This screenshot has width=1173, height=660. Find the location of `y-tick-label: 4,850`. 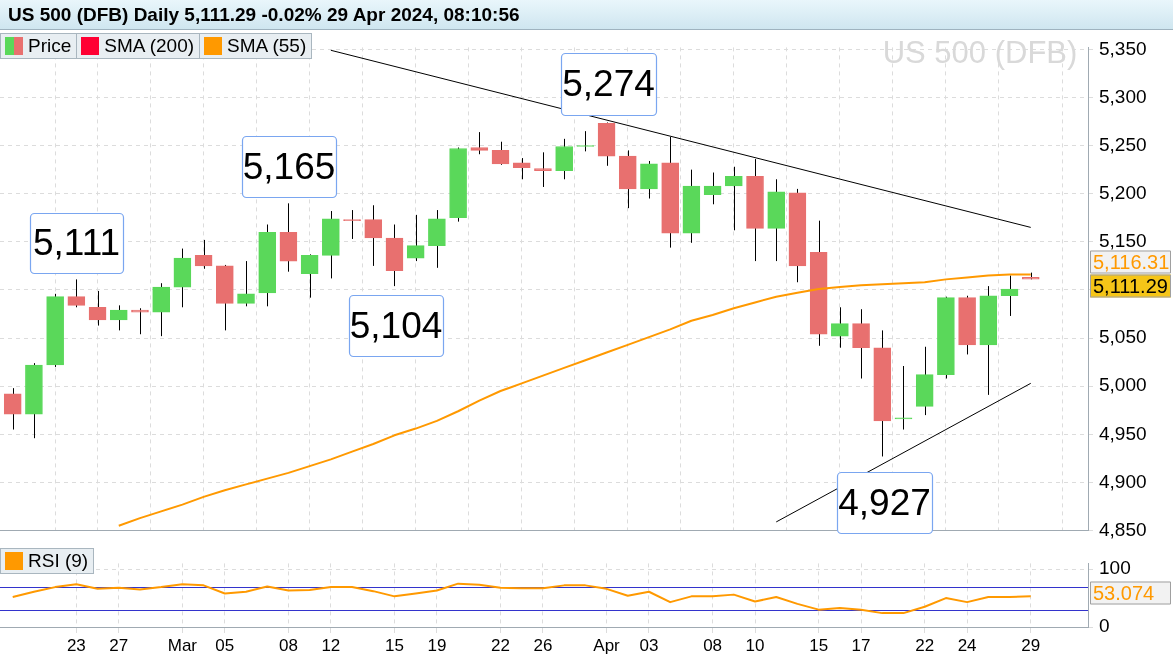

y-tick-label: 4,850 is located at coordinates (1123, 529).